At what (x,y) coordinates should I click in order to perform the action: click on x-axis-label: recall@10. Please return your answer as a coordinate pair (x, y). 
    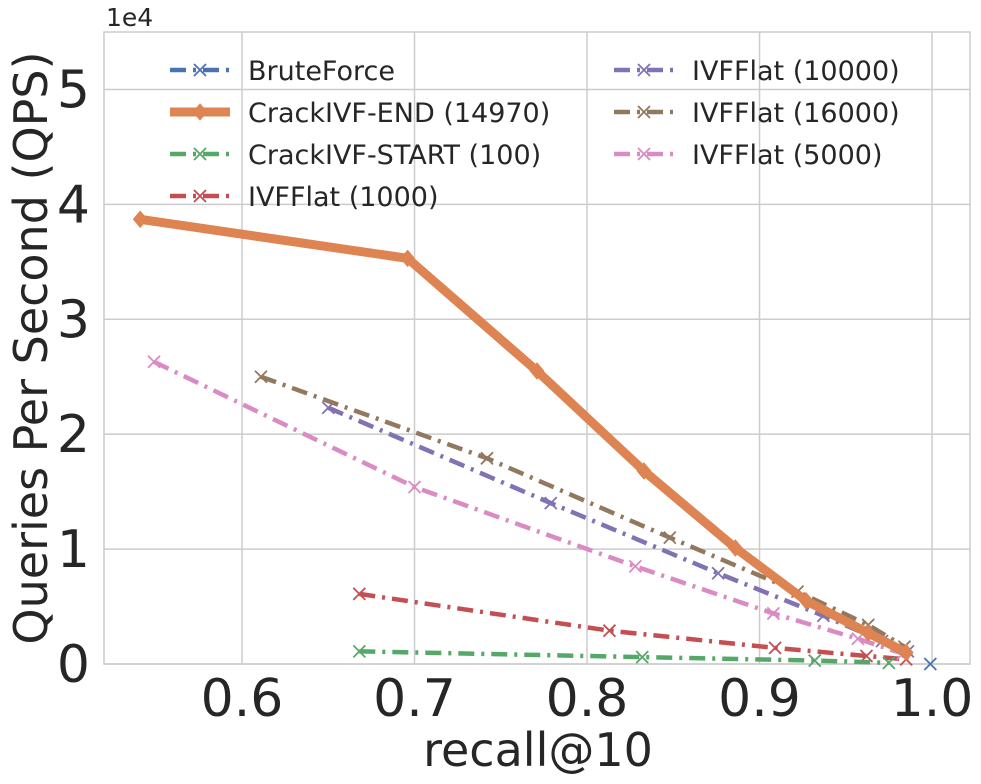
    Looking at the image, I should click on (538, 750).